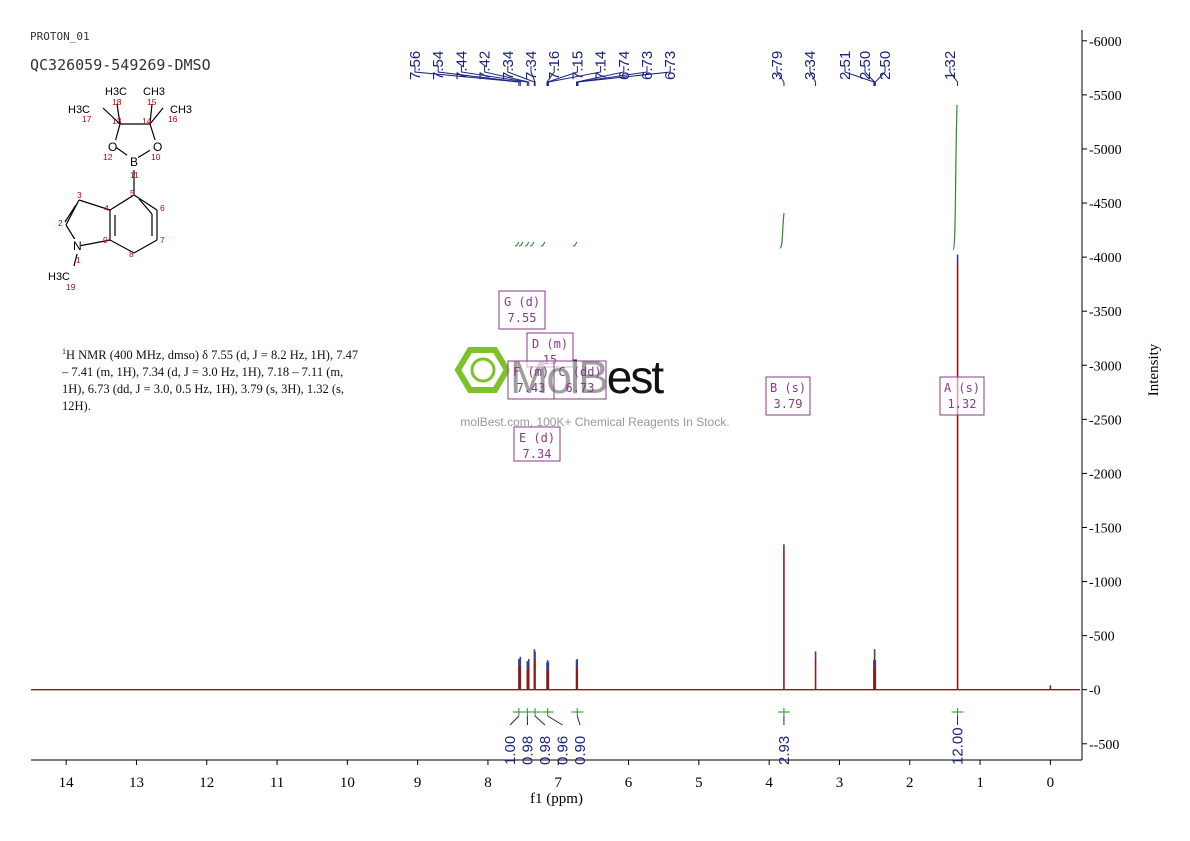  What do you see at coordinates (277, 783) in the screenshot?
I see `x-tick-label: 11` at bounding box center [277, 783].